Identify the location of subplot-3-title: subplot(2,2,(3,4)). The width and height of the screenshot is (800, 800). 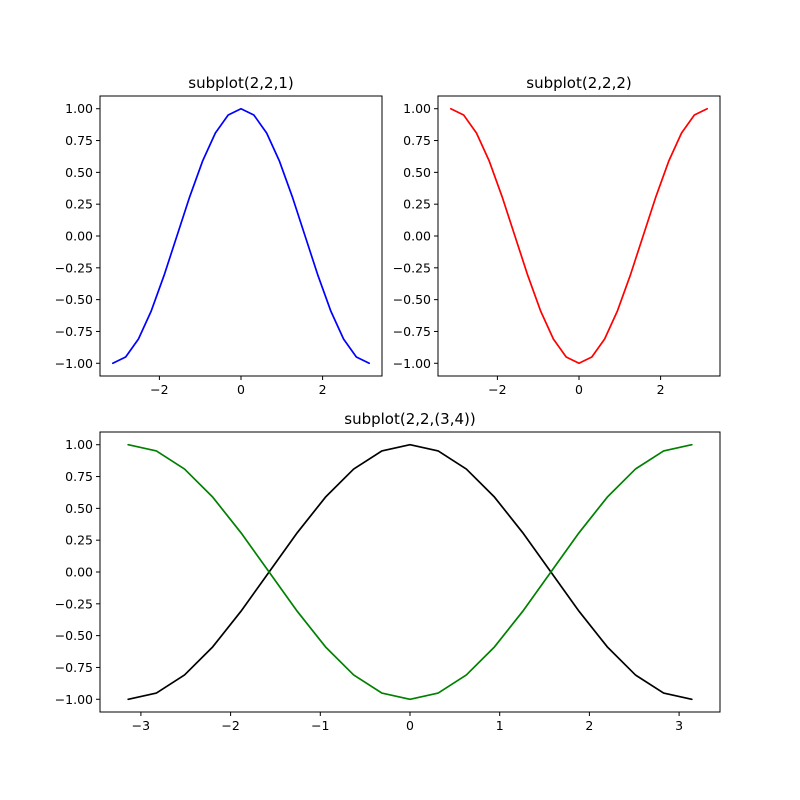
(409, 419).